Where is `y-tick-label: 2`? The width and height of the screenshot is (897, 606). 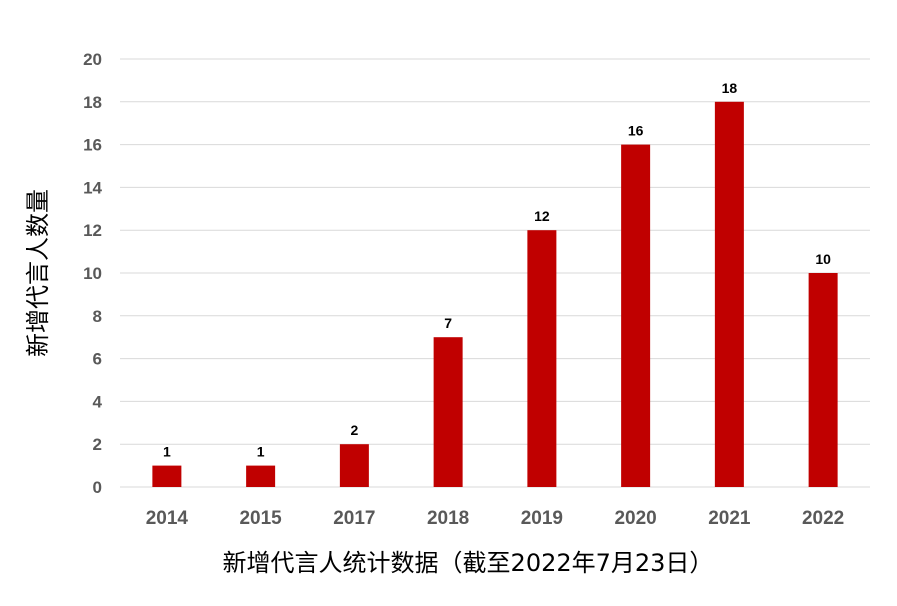
y-tick-label: 2 is located at coordinates (97, 444).